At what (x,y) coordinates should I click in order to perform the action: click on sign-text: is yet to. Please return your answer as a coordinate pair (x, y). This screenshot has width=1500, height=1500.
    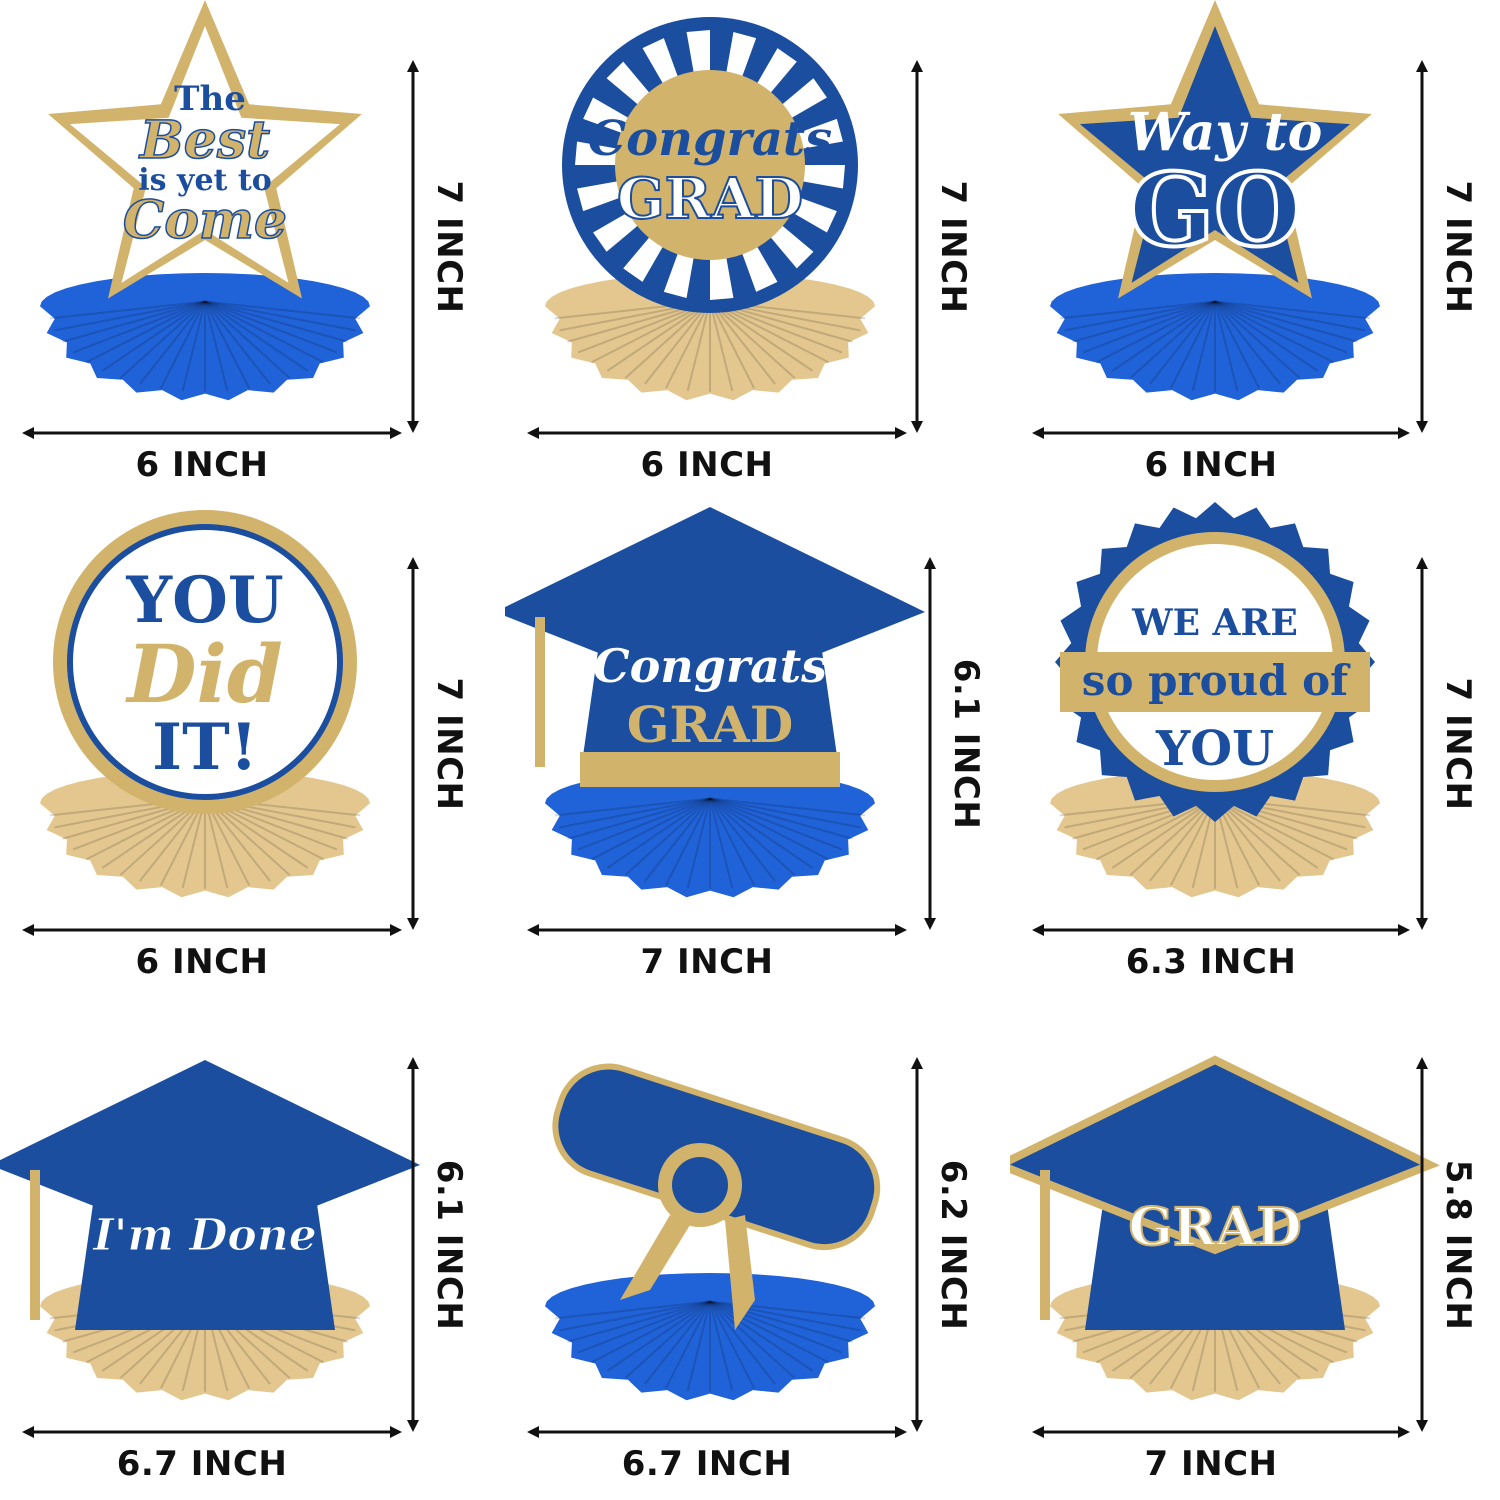
    Looking at the image, I should click on (204, 180).